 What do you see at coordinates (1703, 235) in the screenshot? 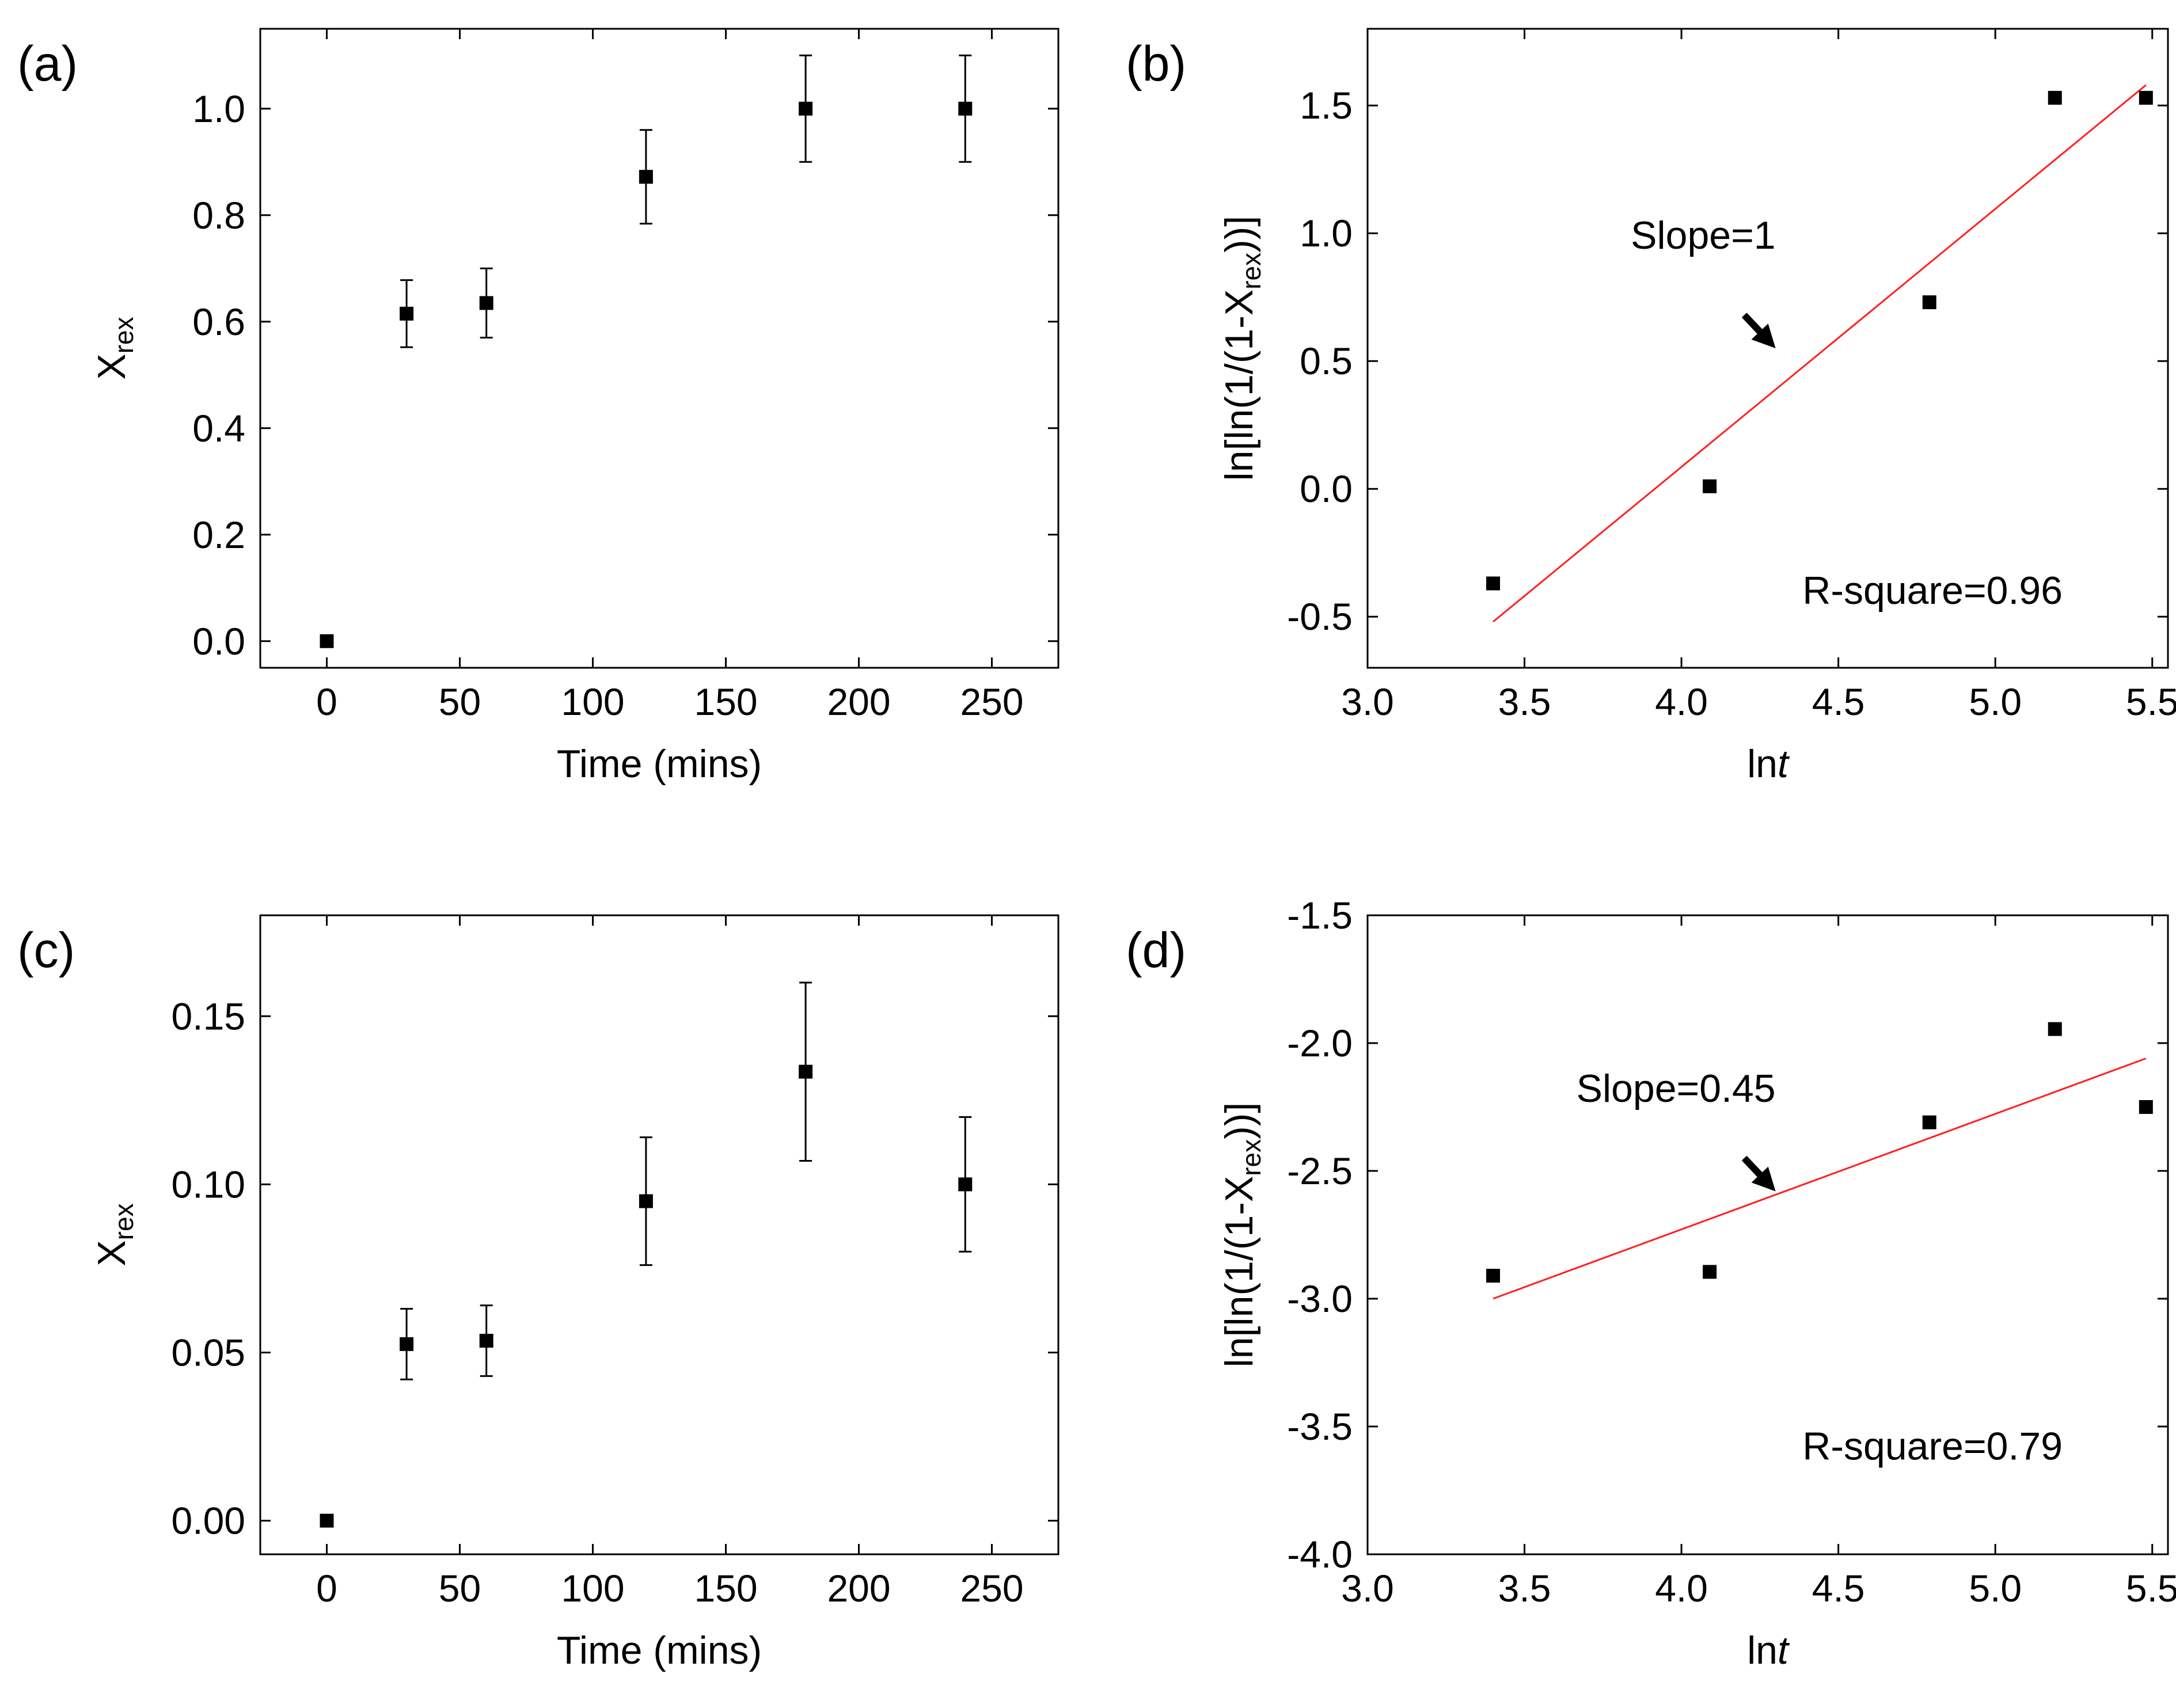
I see `slope-annotation: Slope=1` at bounding box center [1703, 235].